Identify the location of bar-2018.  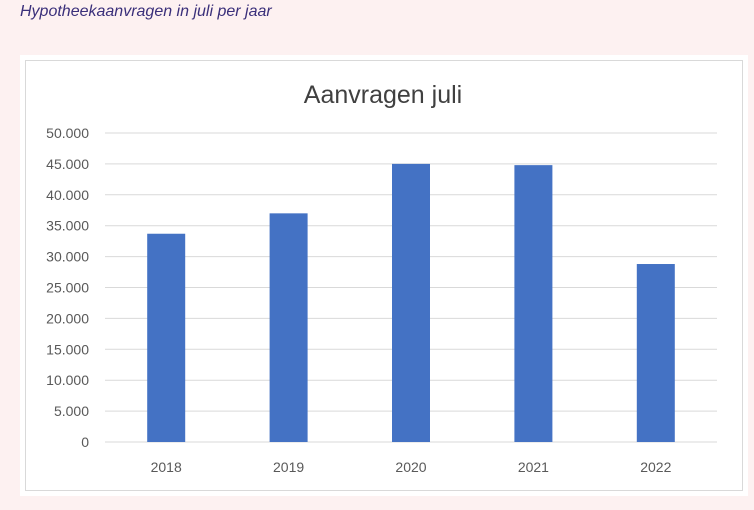
(166, 337).